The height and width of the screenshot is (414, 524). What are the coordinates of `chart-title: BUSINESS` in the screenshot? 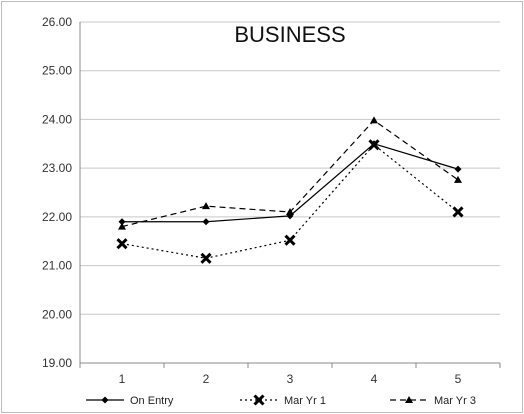 It's located at (289, 34).